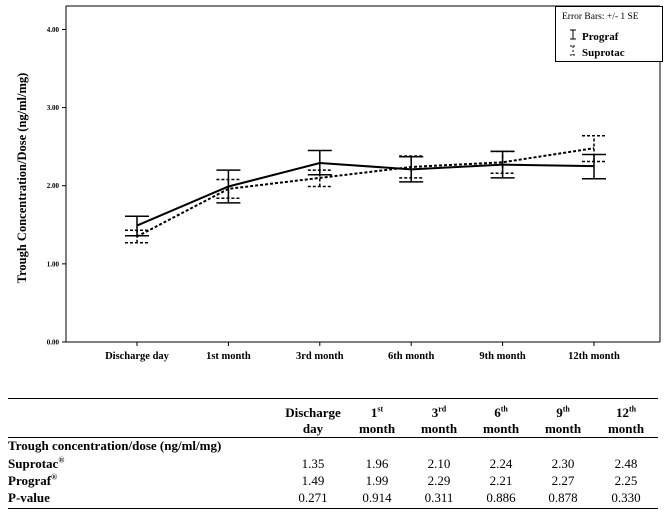 The height and width of the screenshot is (513, 666). I want to click on y-axis-label: Trough Concentration/Dose (ng/ml/mg), so click(22, 178).